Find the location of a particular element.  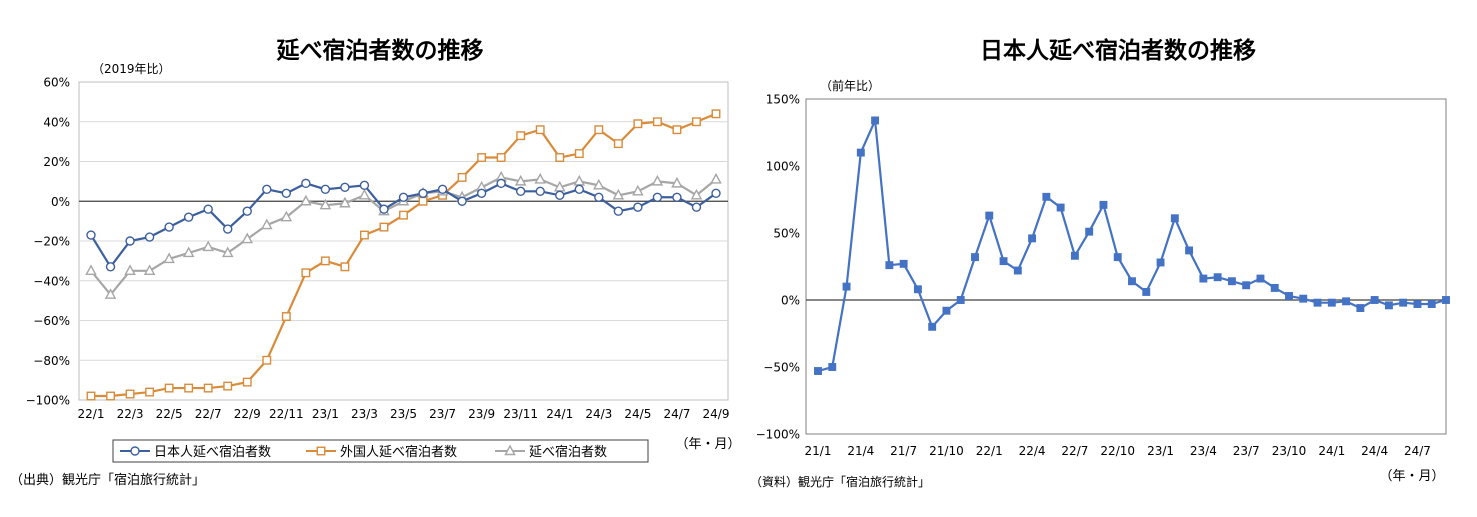

x-tick-label: 22/7 is located at coordinates (208, 414).